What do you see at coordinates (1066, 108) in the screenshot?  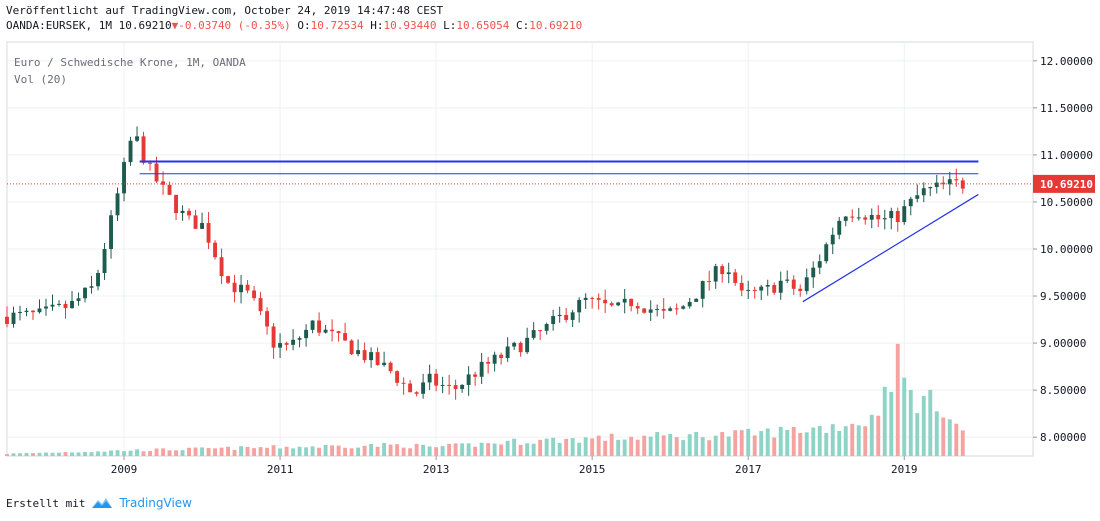 I see `price-tick-label: 11.50000` at bounding box center [1066, 108].